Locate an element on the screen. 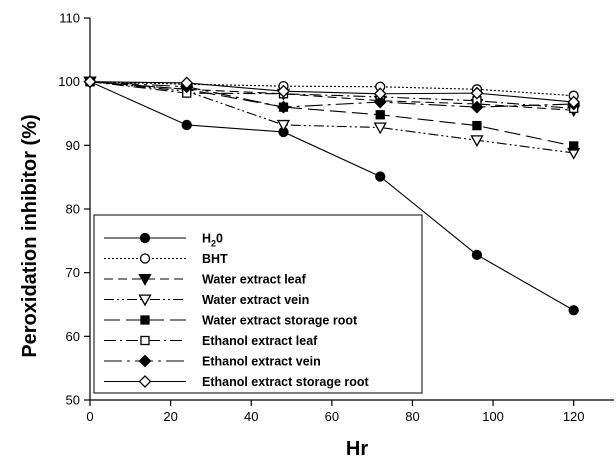 The height and width of the screenshot is (466, 616). legend-label: Water extract leaf is located at coordinates (254, 280).